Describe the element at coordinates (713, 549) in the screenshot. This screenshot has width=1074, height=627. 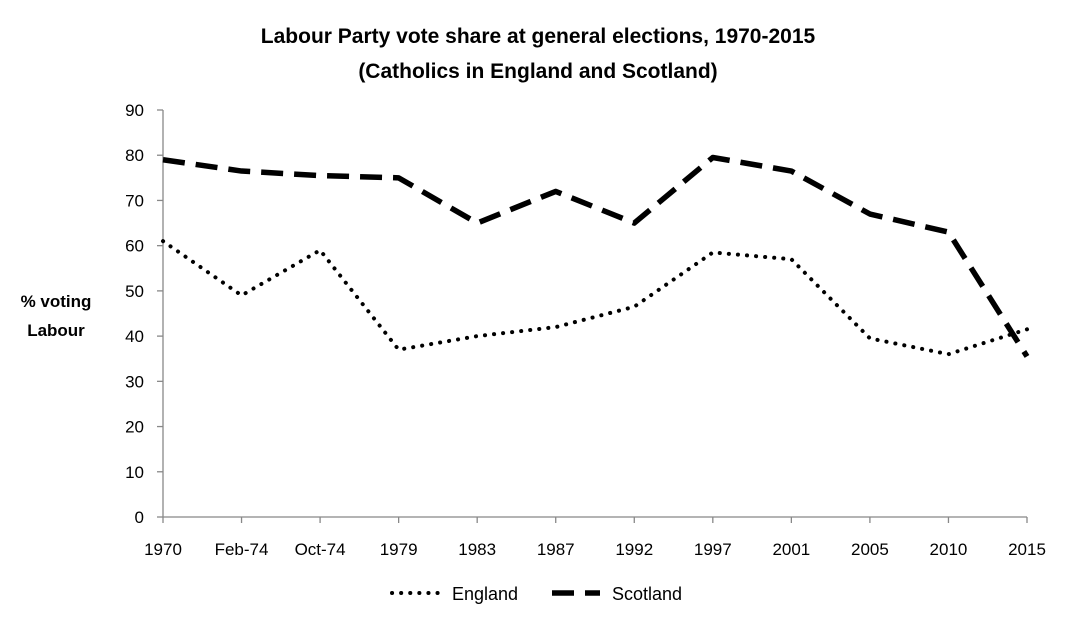
I see `x-tick-label: 1997` at that location.